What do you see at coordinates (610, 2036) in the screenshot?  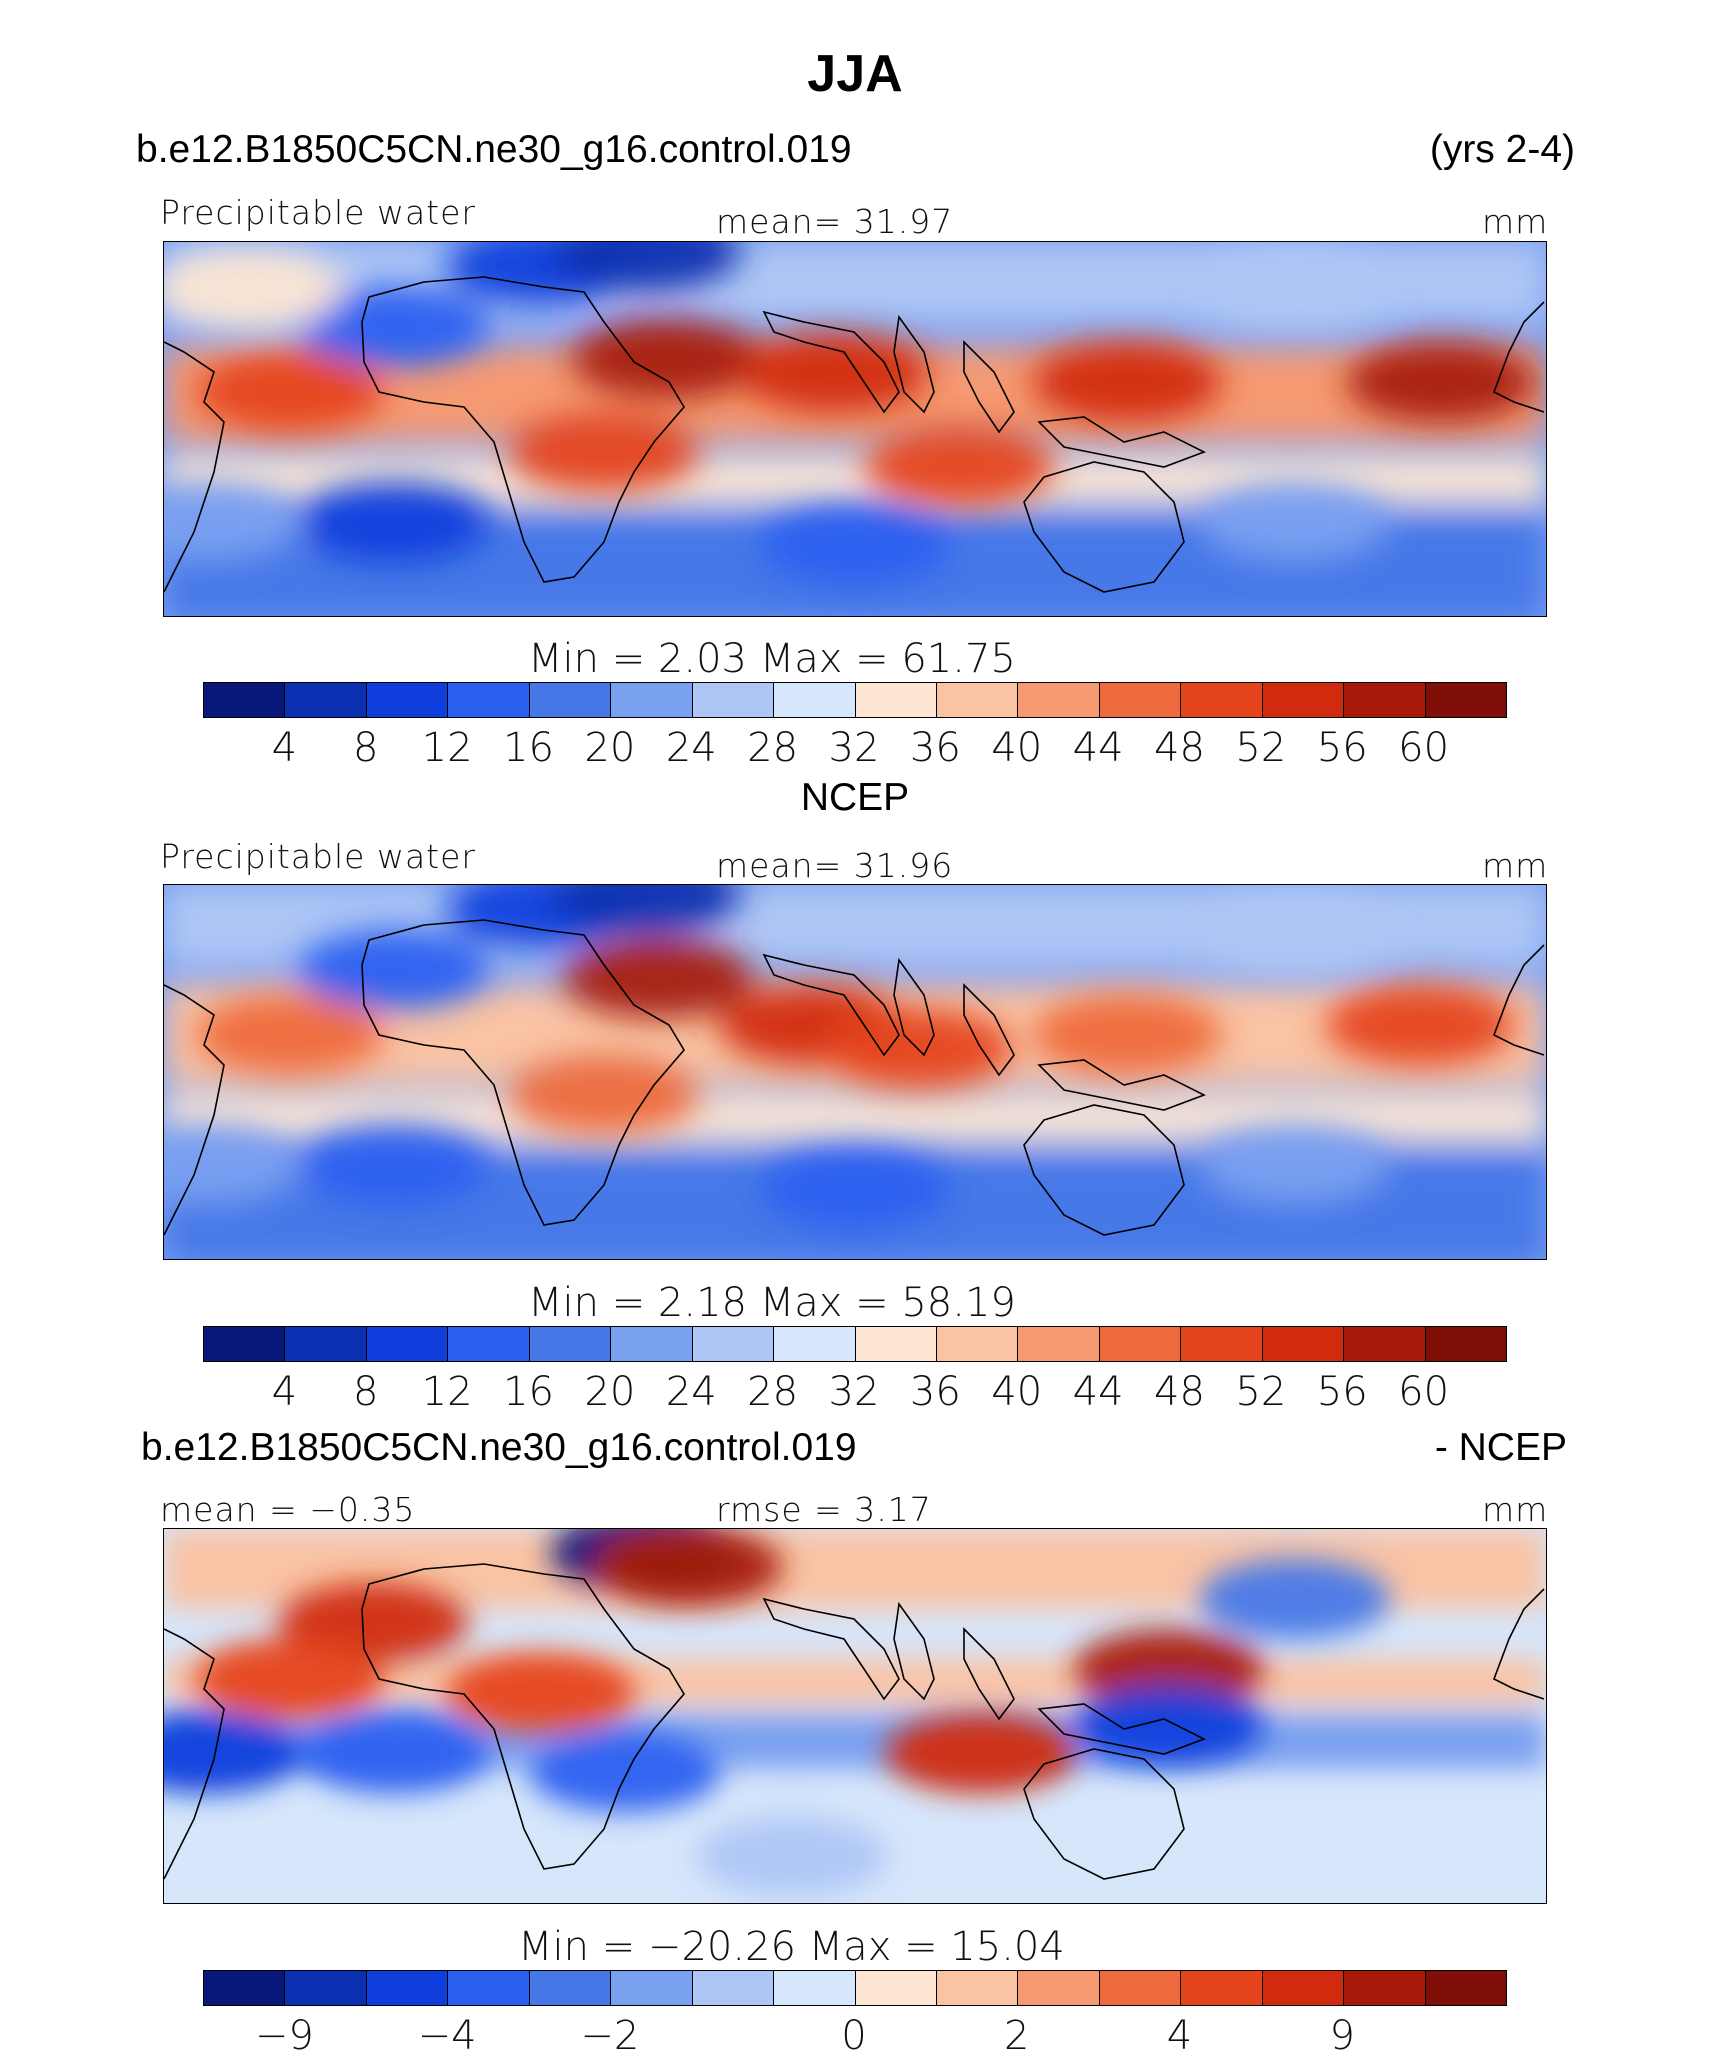 I see `colorbar-tick-label: −2` at bounding box center [610, 2036].